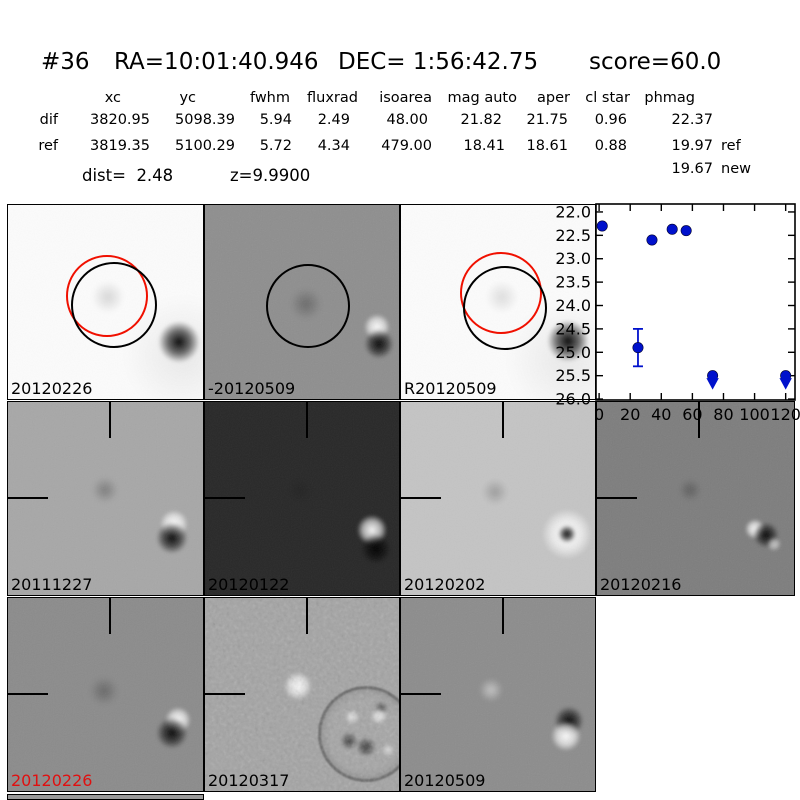 This screenshot has height=800, width=800. I want to click on dif-fwhm: 5.94, so click(275, 120).